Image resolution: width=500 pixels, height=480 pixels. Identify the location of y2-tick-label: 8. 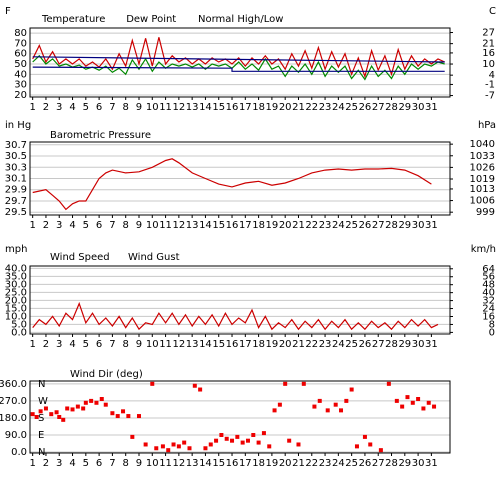
(492, 324).